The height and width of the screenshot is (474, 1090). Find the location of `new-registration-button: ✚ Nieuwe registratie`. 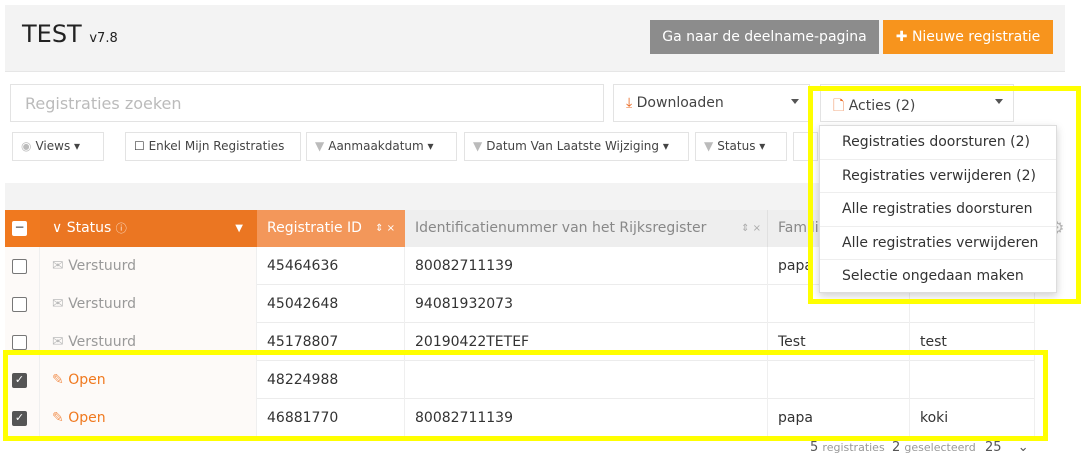

new-registration-button: ✚ Nieuwe registratie is located at coordinates (968, 37).